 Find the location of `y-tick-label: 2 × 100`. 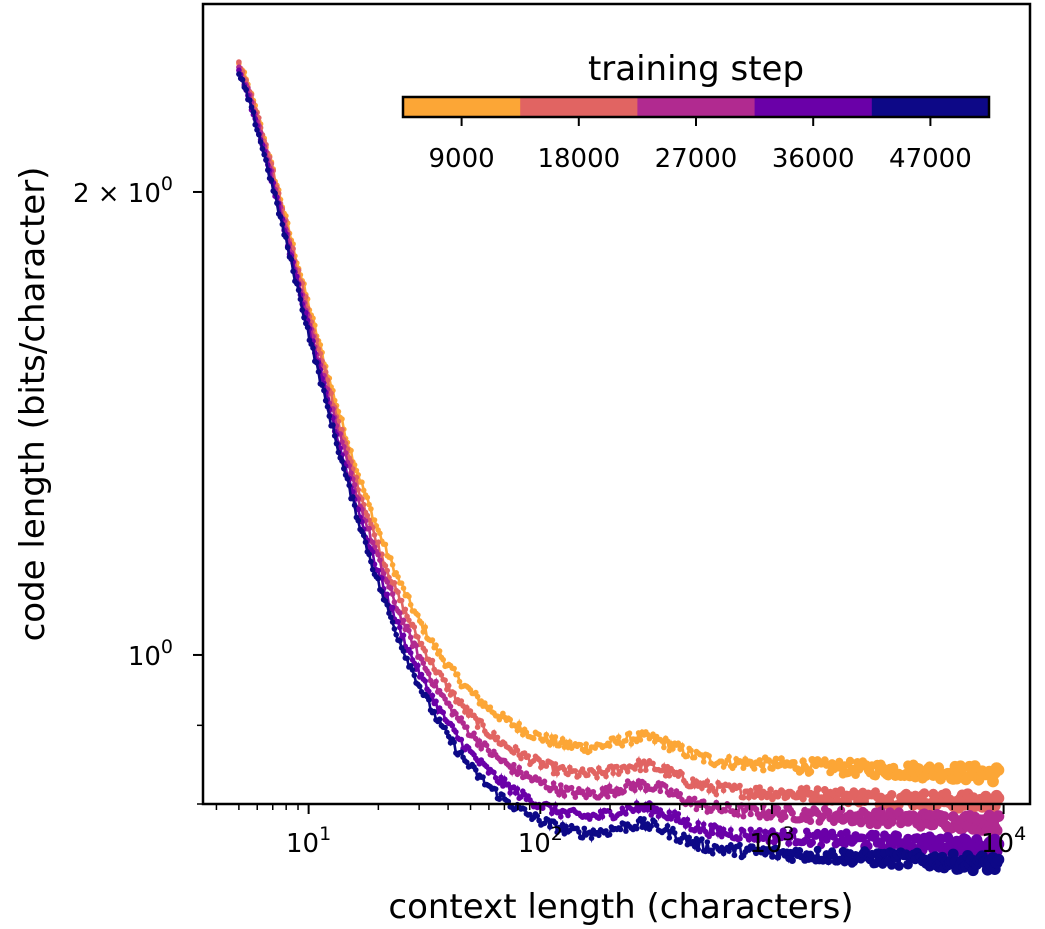

y-tick-label: 2 × 100 is located at coordinates (123, 191).